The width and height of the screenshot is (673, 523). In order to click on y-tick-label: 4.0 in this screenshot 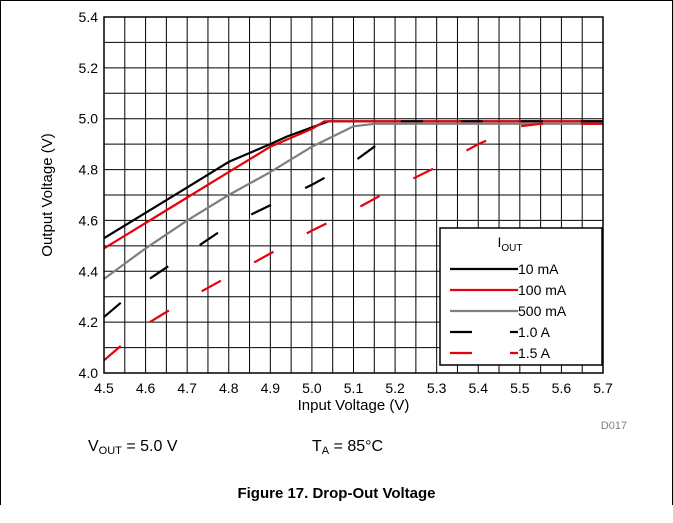, I will do `click(89, 373)`.